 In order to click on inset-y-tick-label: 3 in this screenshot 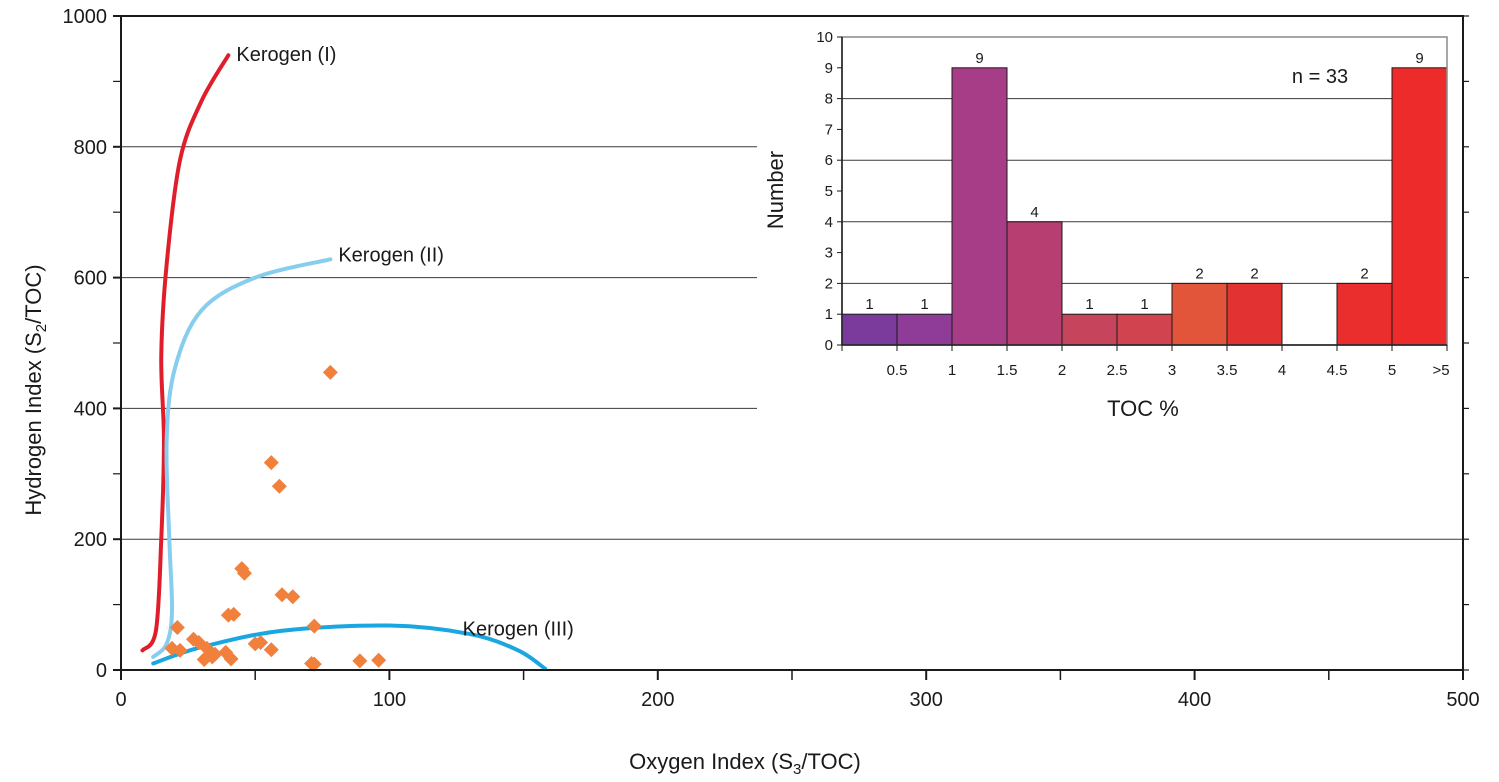, I will do `click(829, 253)`.